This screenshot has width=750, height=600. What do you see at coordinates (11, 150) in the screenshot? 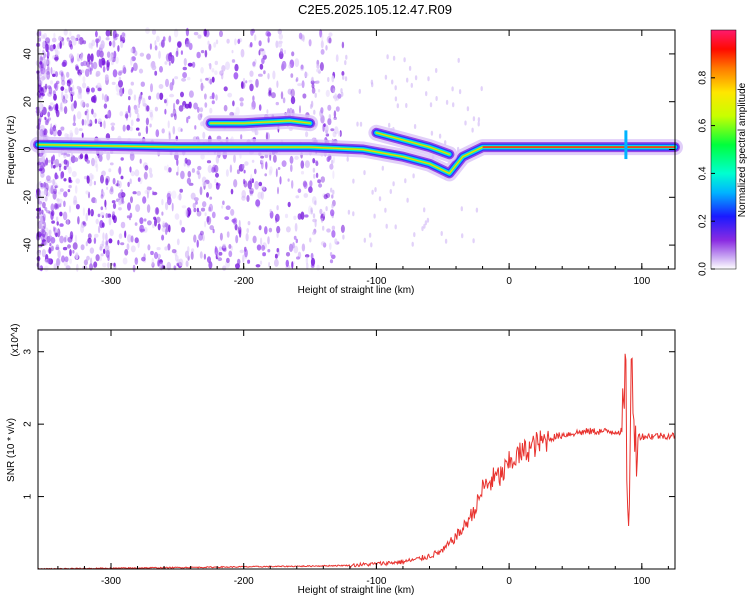
I see `spectrogram-y-label: Frequency (Hz)` at bounding box center [11, 150].